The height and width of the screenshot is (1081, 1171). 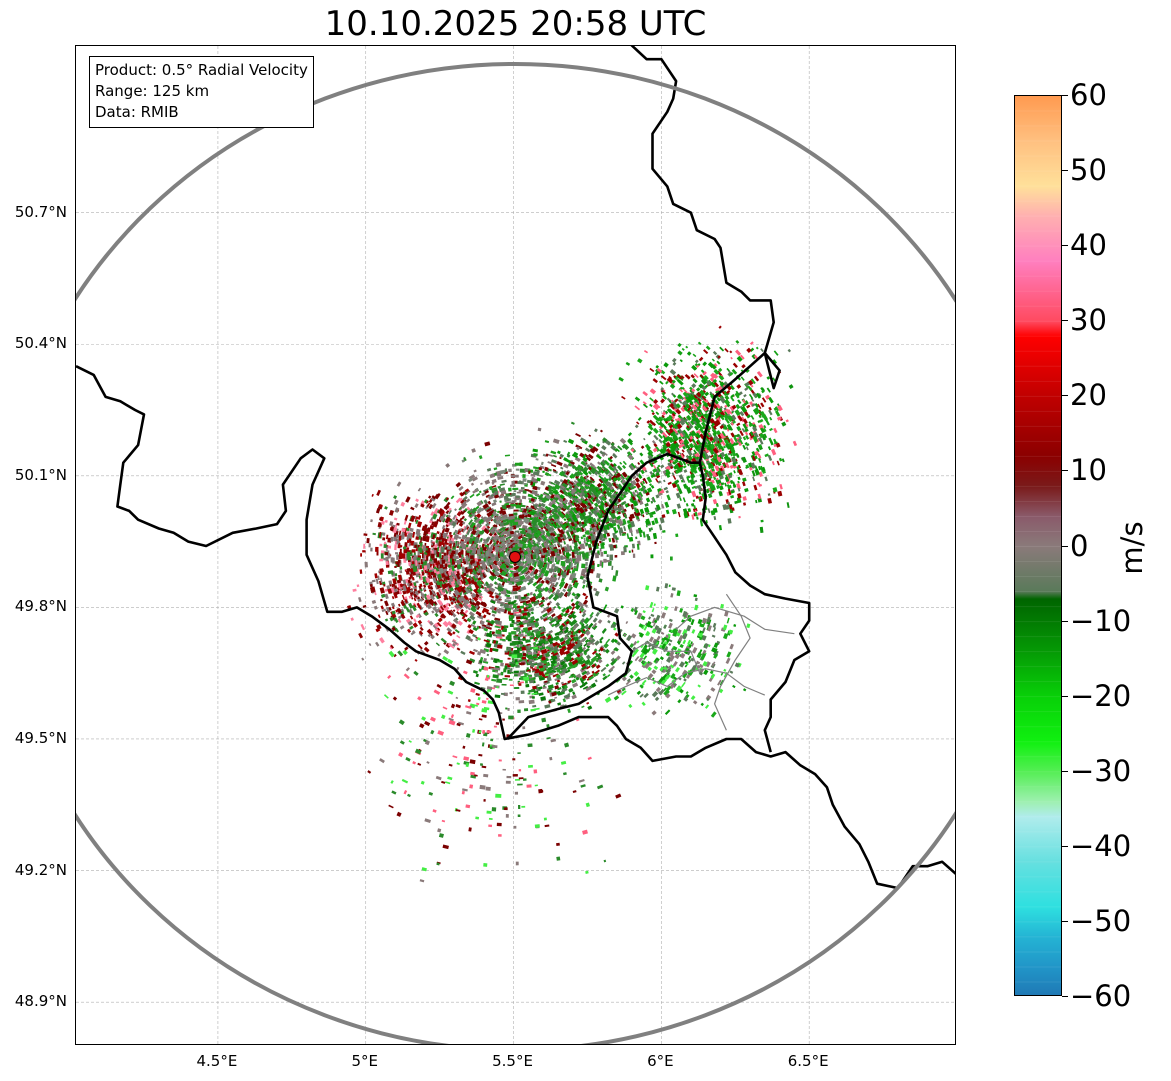 I want to click on radar-site-marker, so click(x=515, y=556).